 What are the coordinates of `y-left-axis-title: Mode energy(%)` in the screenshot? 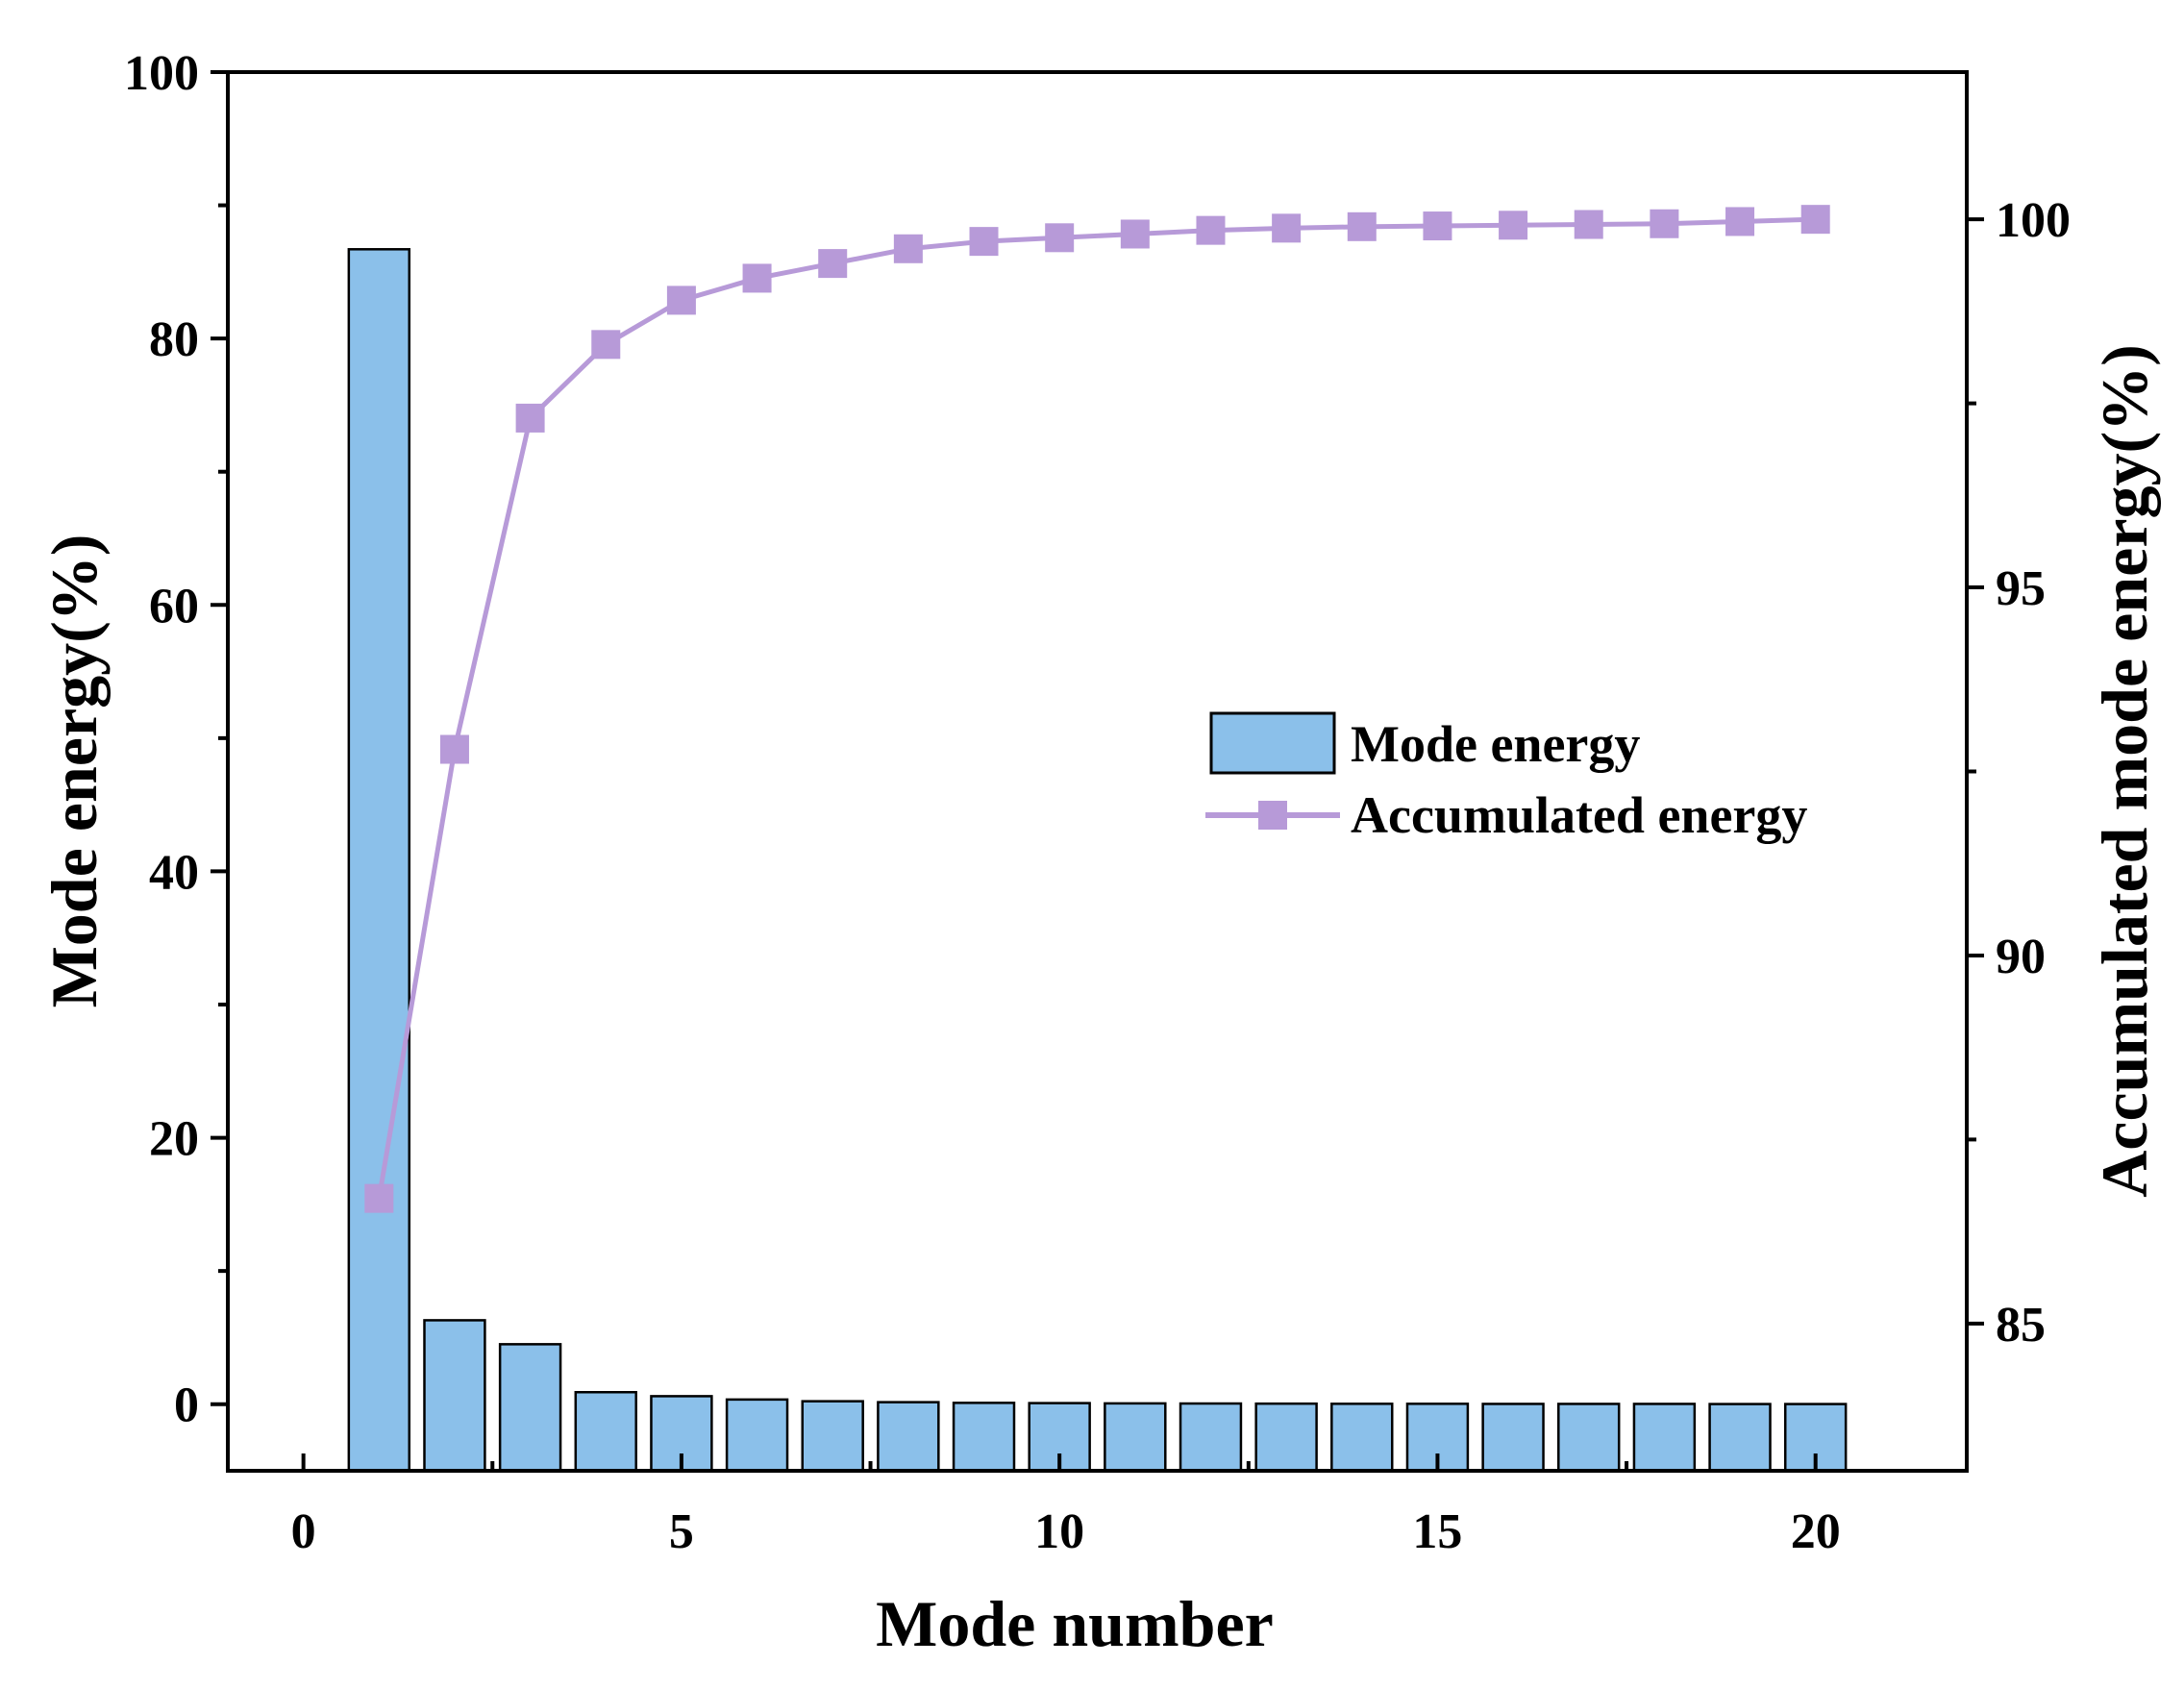 It's located at (74, 771).